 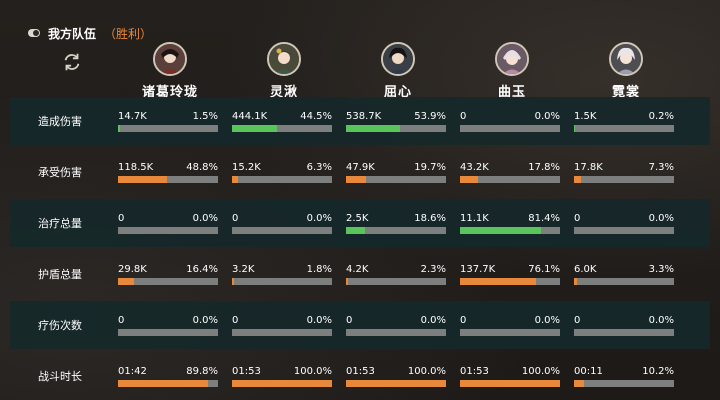 I want to click on hero-column-4: 曲玉, so click(x=512, y=71).